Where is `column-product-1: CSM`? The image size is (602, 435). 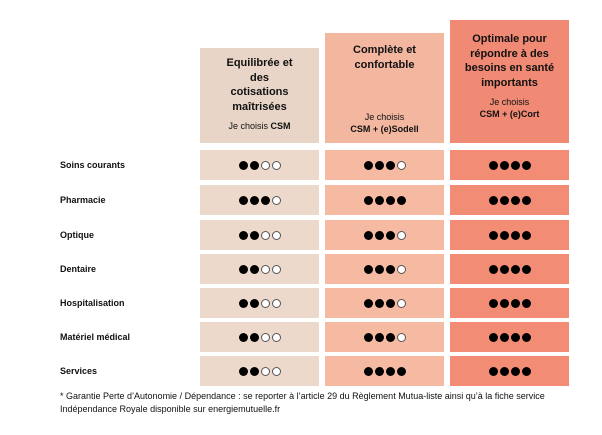
column-product-1: CSM is located at coordinates (280, 126).